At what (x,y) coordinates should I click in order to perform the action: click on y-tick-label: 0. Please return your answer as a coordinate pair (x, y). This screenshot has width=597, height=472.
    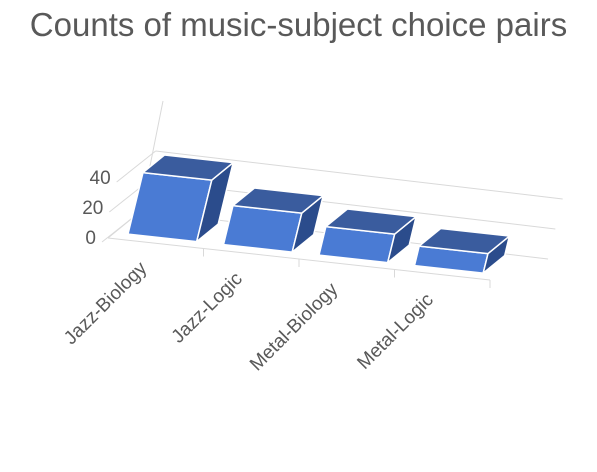
    Looking at the image, I should click on (90, 238).